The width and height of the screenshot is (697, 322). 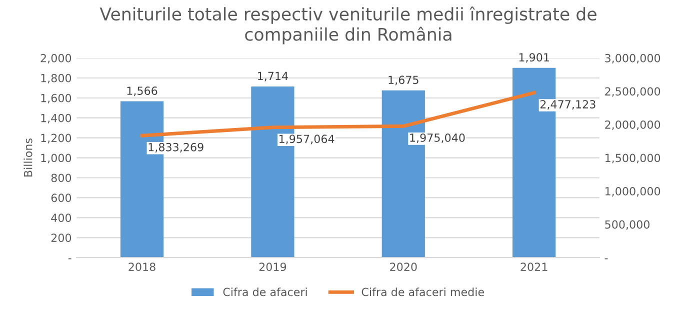 I want to click on legend-label: Cifra de afaceri medie, so click(x=423, y=292).